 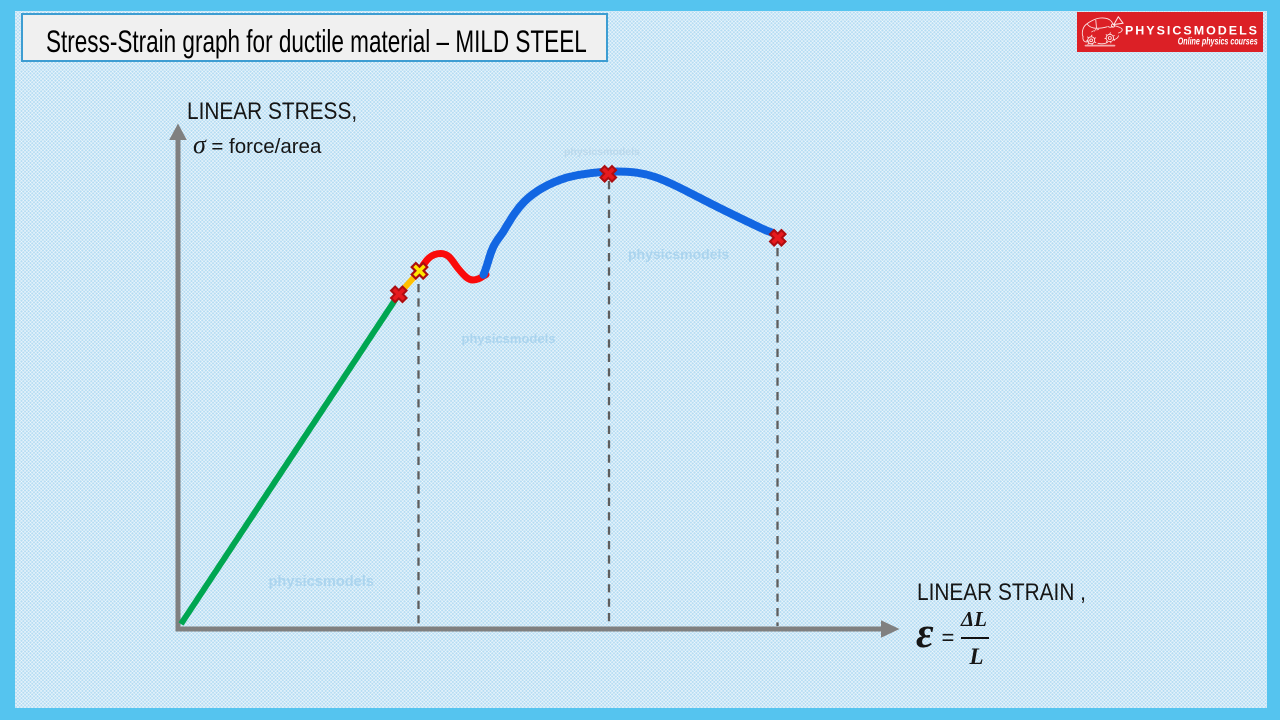 What do you see at coordinates (1218, 42) in the screenshot?
I see `svg-text: Online physics courses` at bounding box center [1218, 42].